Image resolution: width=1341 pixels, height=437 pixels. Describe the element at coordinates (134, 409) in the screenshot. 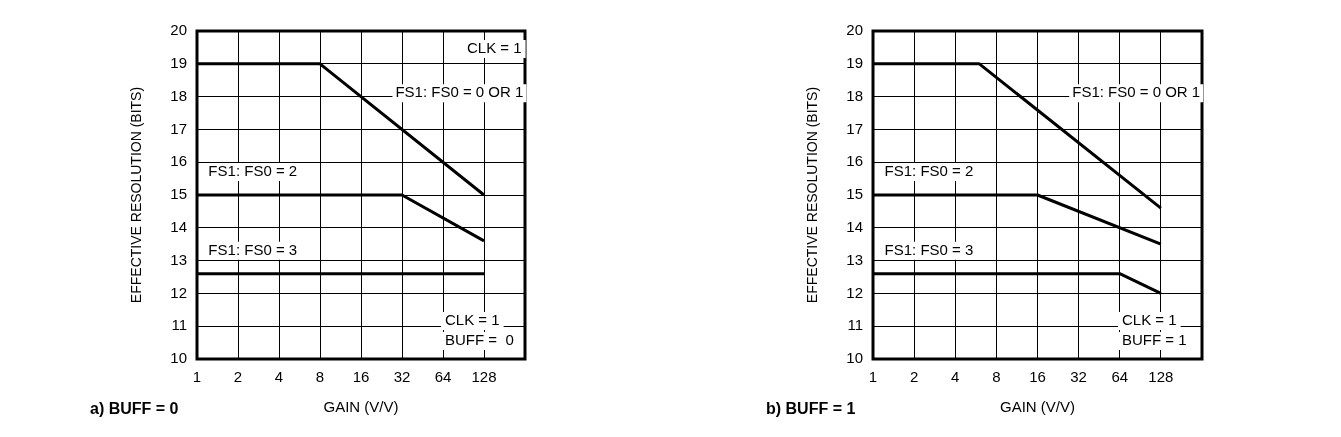

I see `text: a) BUFF = 0` at that location.